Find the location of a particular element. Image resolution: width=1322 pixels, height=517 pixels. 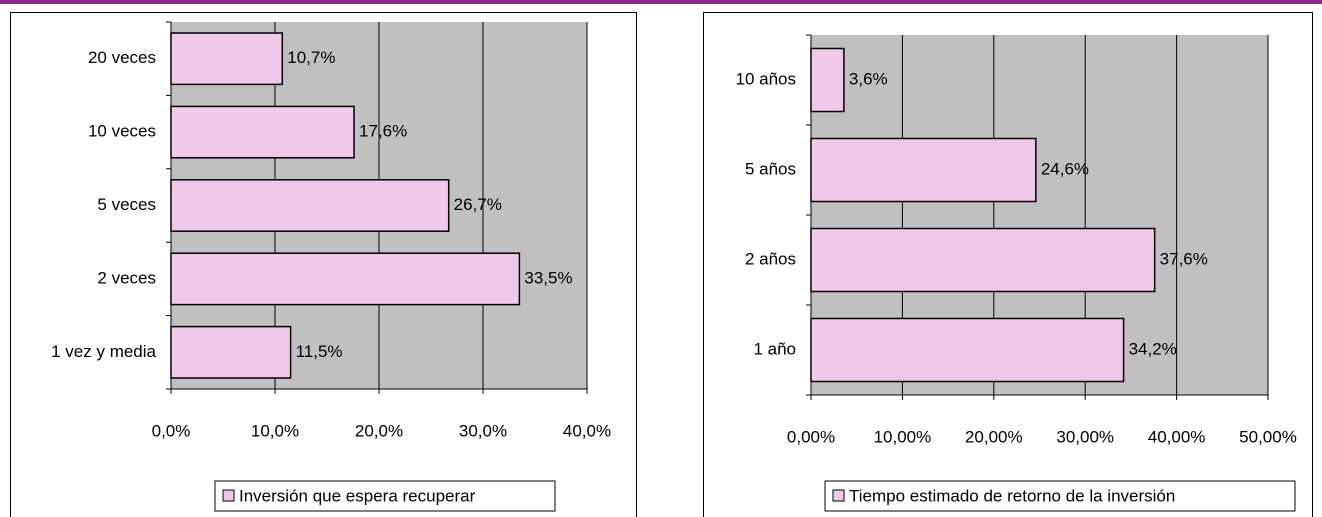

x-tick-label: 10,0% is located at coordinates (275, 430).